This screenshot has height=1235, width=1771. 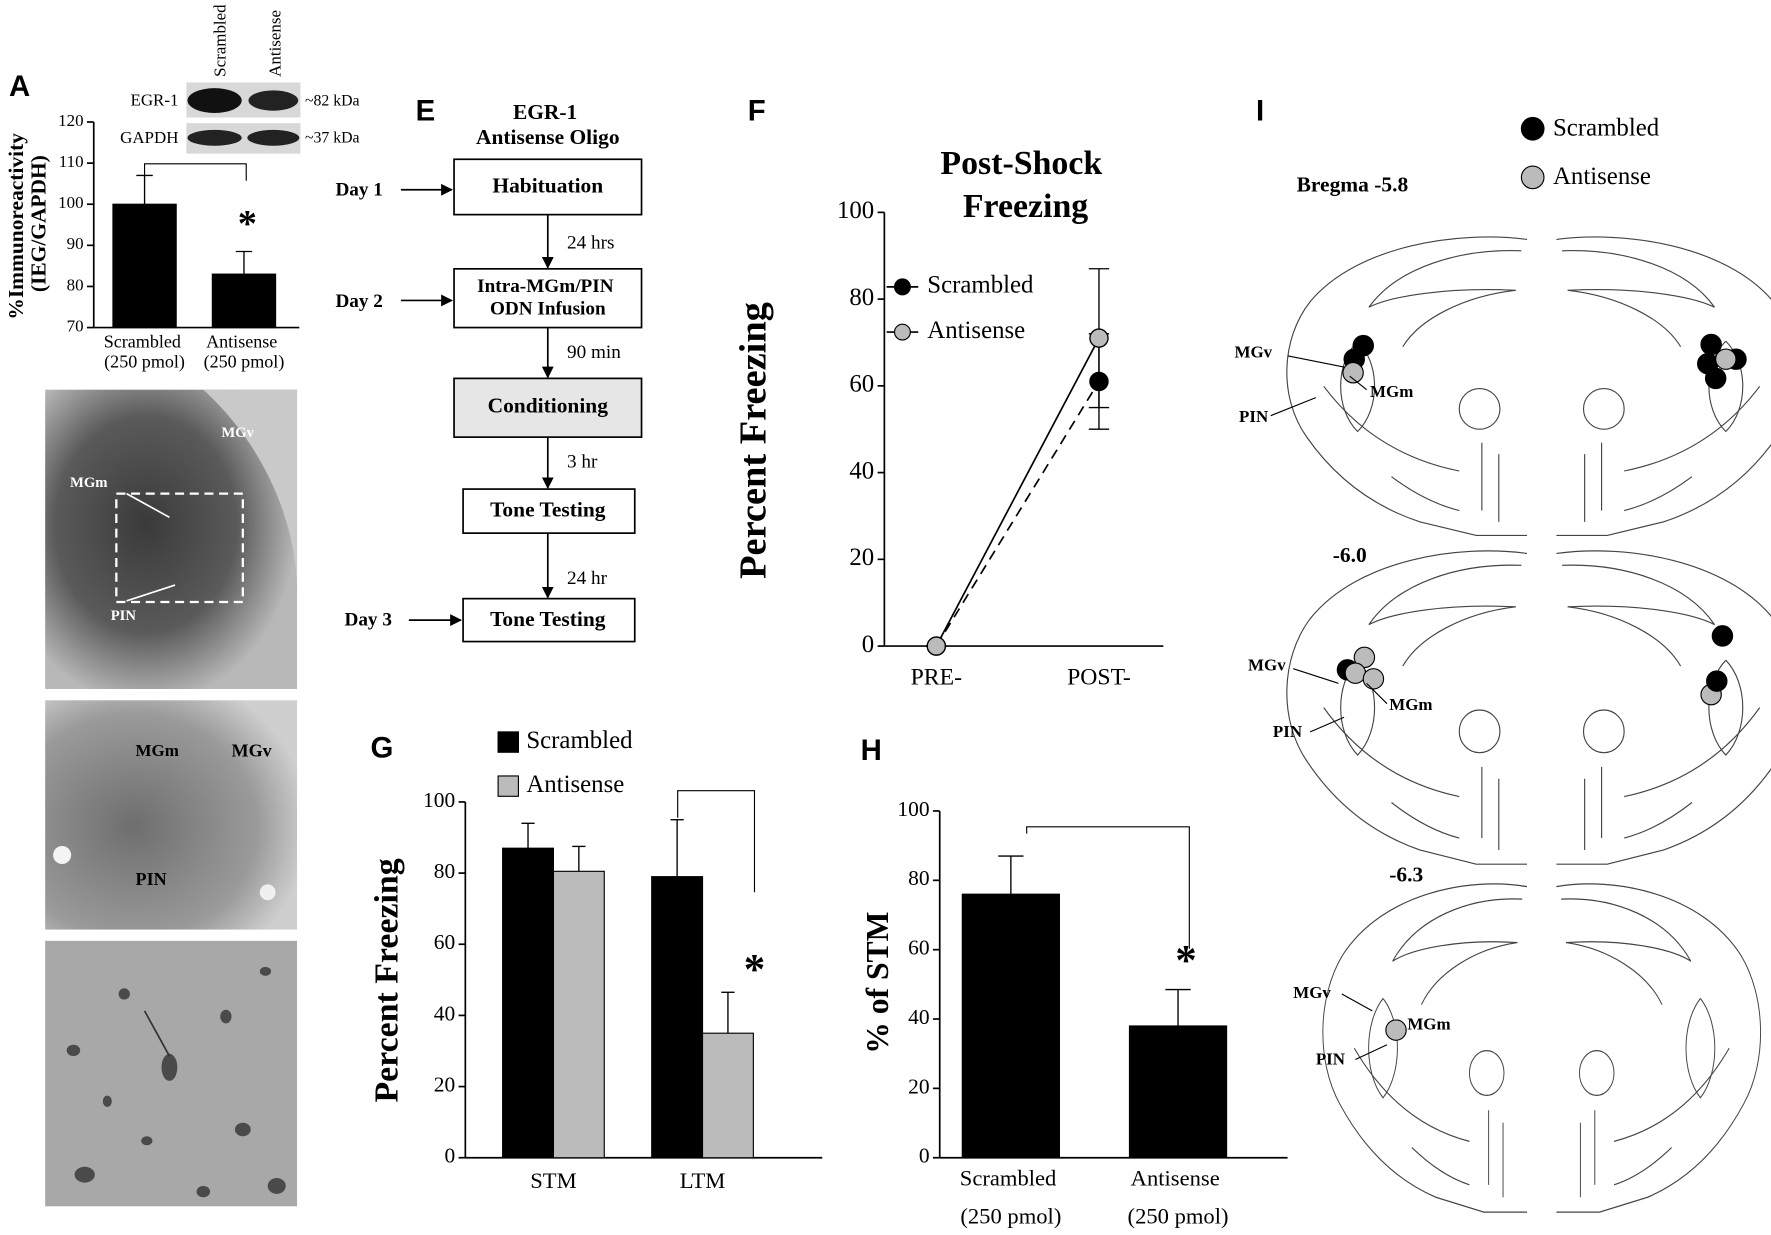 I want to click on section-label: Bregma -5.8, so click(x=1353, y=184).